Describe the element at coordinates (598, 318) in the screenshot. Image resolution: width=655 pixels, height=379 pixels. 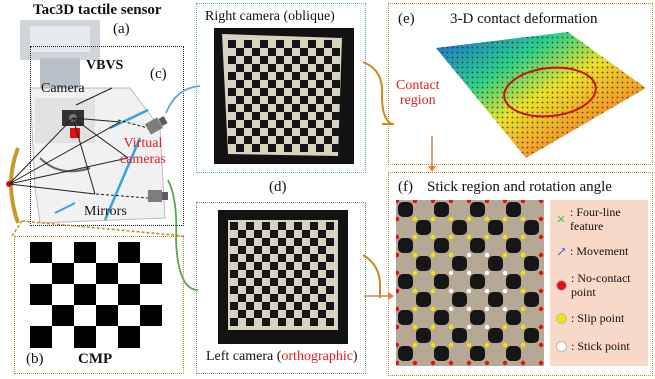
I see `legend-label: : Slip point` at that location.